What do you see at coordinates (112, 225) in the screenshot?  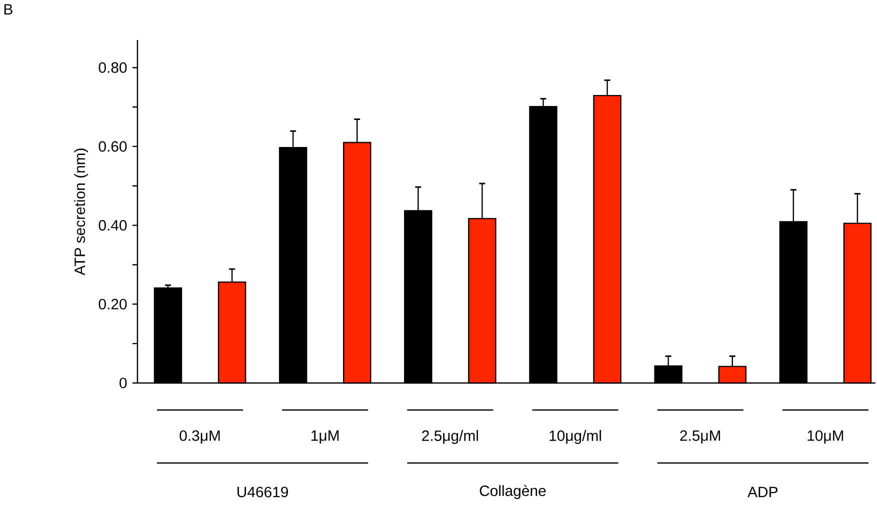 I see `y-tick-label: 0.40` at bounding box center [112, 225].